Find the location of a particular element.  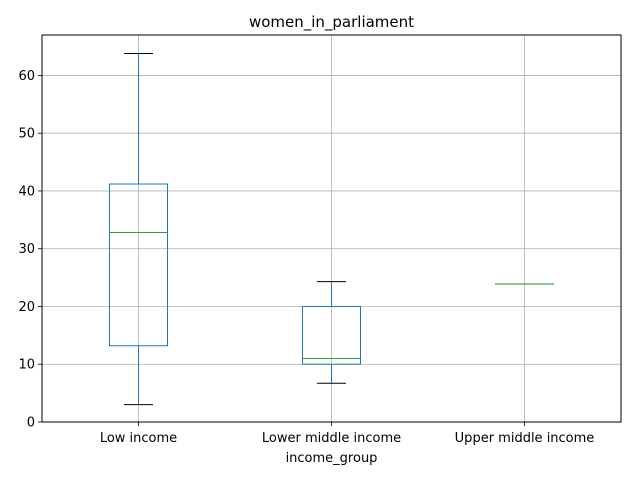

x-axis-label: income_group is located at coordinates (332, 458).